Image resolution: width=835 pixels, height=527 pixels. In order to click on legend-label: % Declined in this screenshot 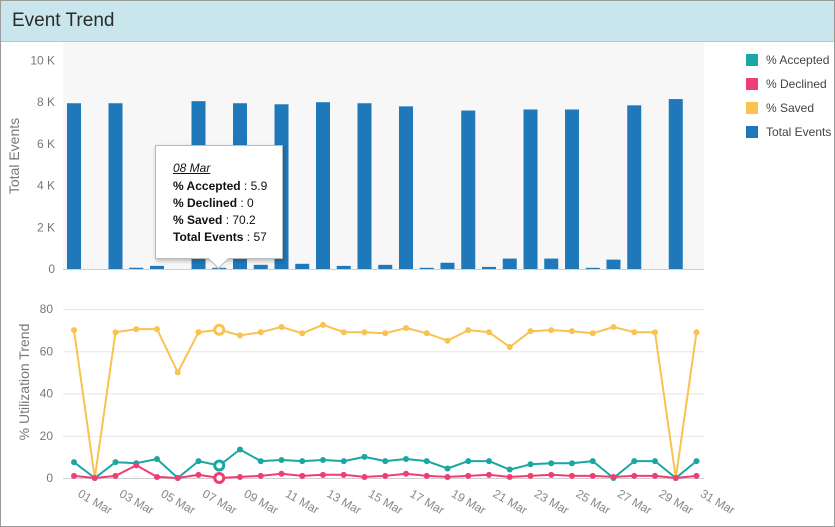, I will do `click(796, 84)`.